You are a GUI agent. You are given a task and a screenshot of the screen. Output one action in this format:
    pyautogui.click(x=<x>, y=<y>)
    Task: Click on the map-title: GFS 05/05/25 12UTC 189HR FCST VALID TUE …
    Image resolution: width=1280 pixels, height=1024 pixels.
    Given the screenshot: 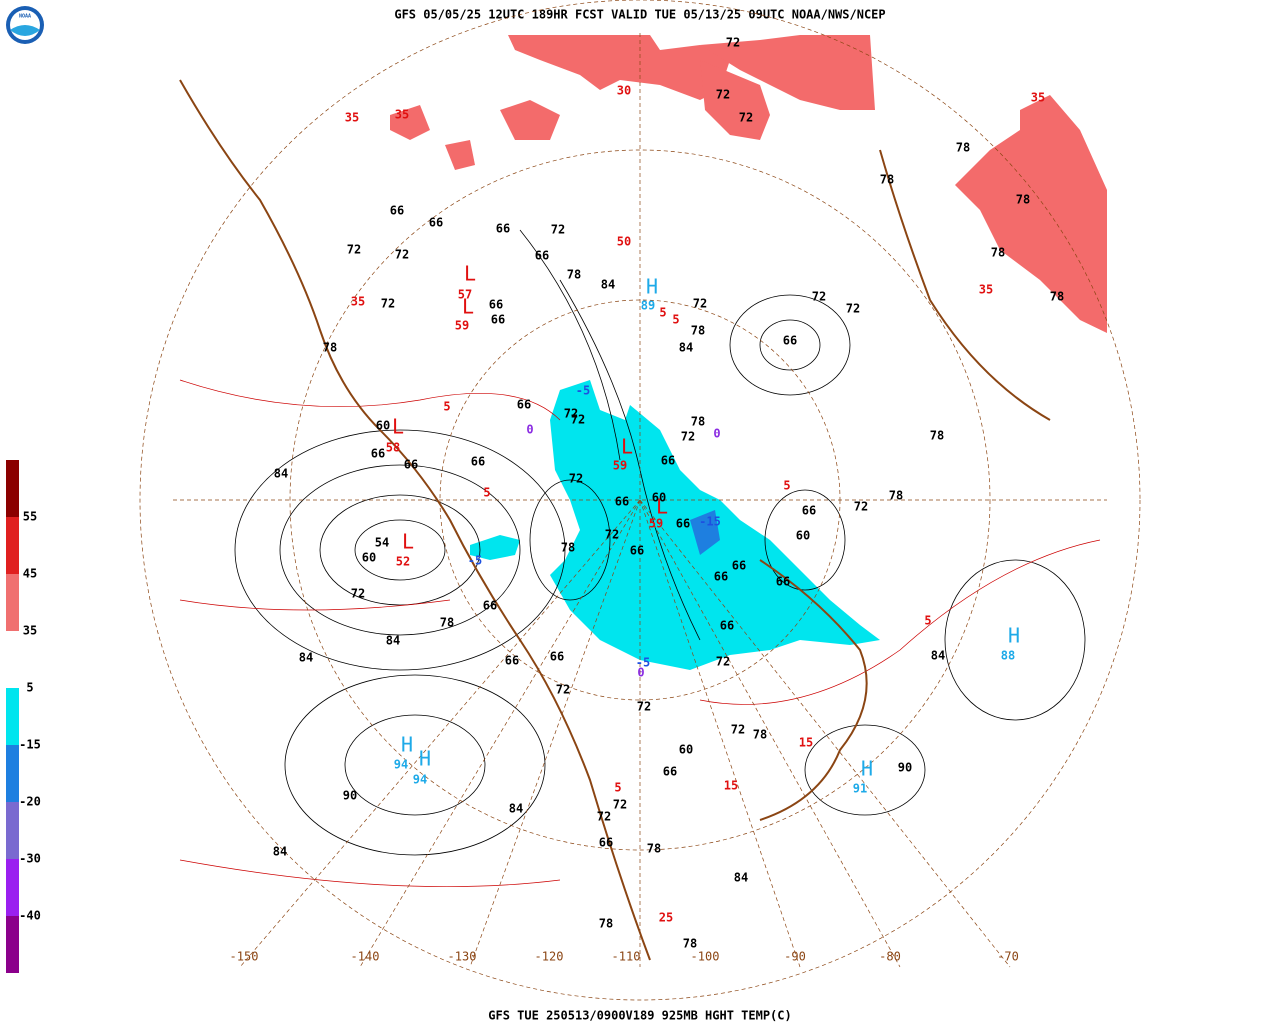 What is the action you would take?
    pyautogui.click(x=639, y=15)
    